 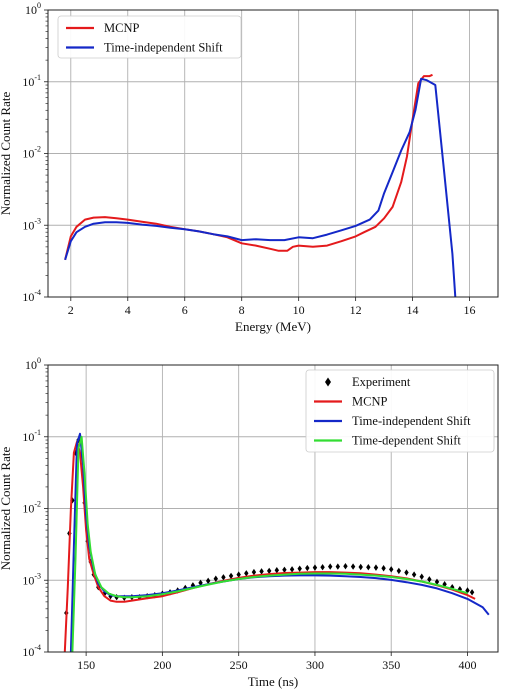 What do you see at coordinates (406, 441) in the screenshot?
I see `legend-label: Time-dependent Shift` at bounding box center [406, 441].